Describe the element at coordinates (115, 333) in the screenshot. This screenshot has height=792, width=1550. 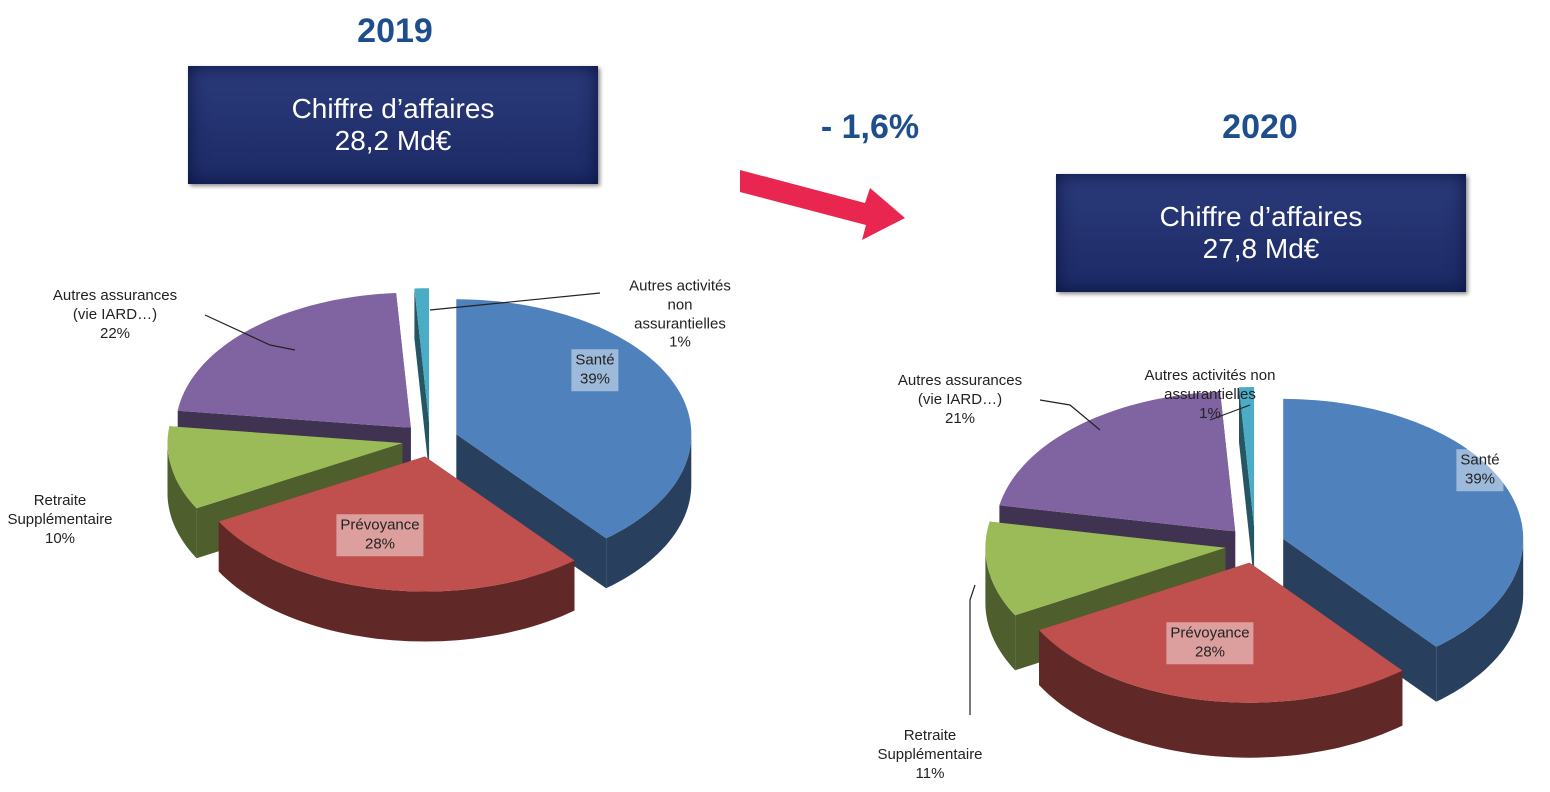
I see `value-label: 22%` at that location.